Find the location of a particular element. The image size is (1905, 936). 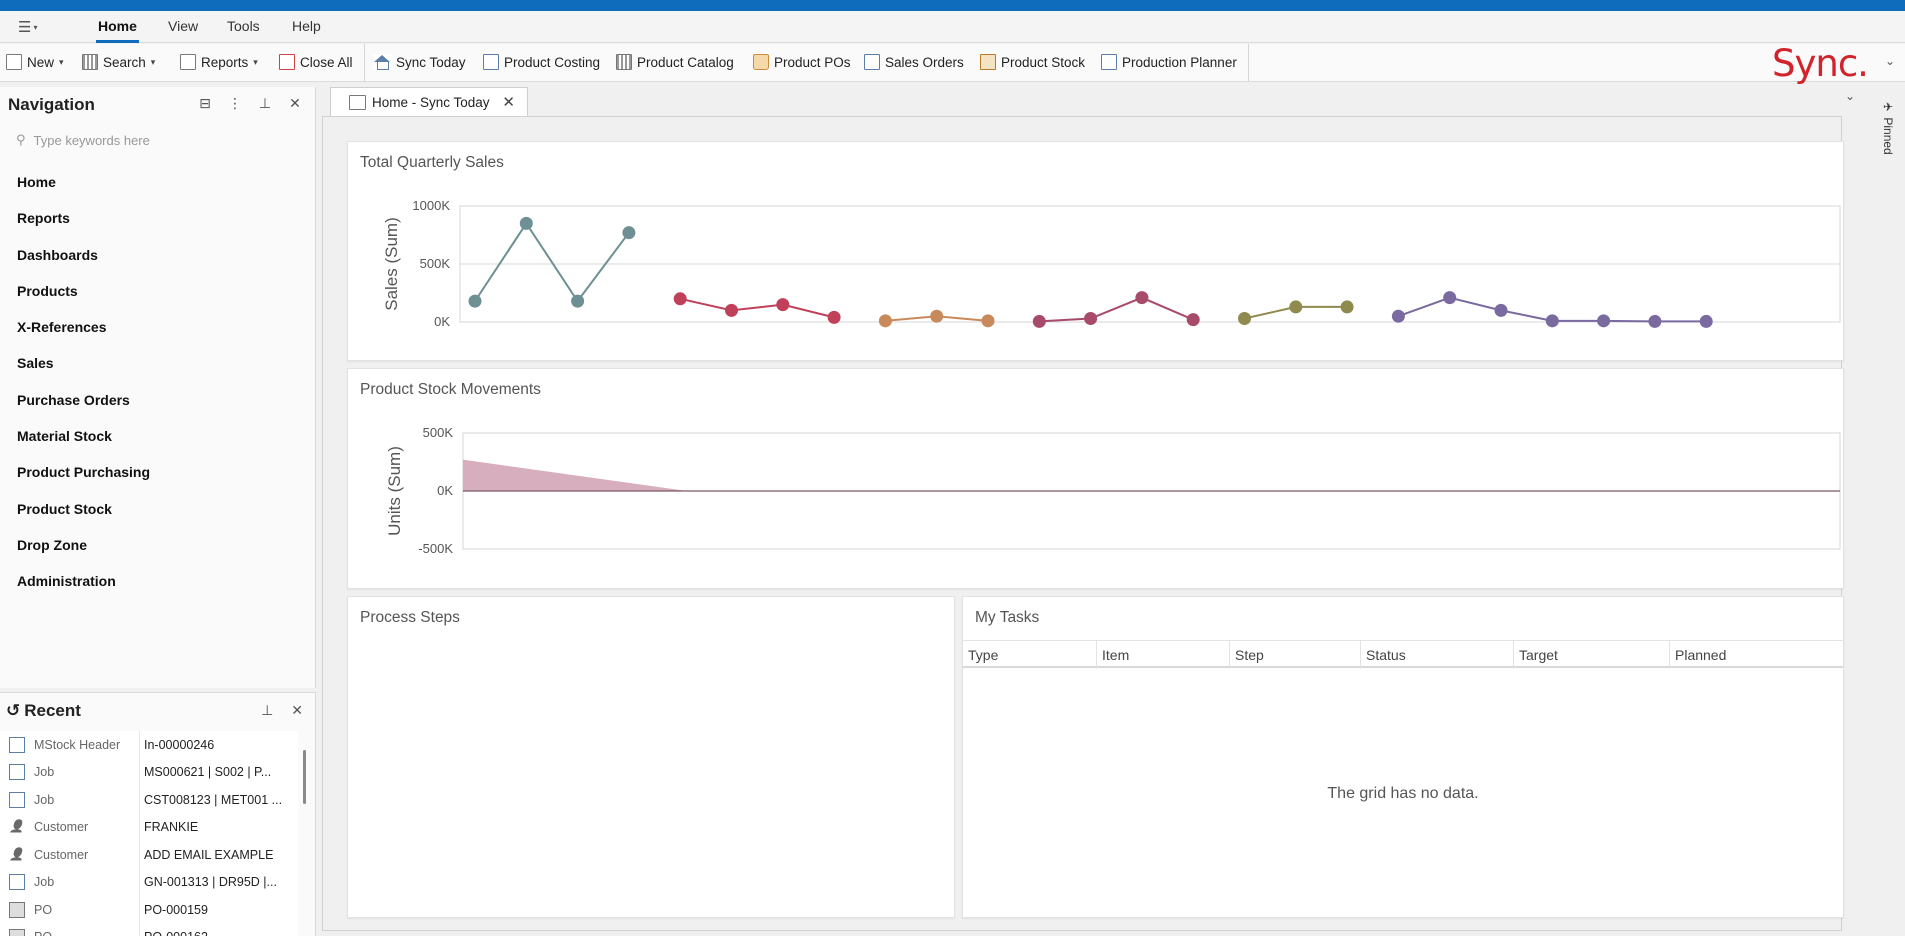

menu-tools: Tools is located at coordinates (243, 26).